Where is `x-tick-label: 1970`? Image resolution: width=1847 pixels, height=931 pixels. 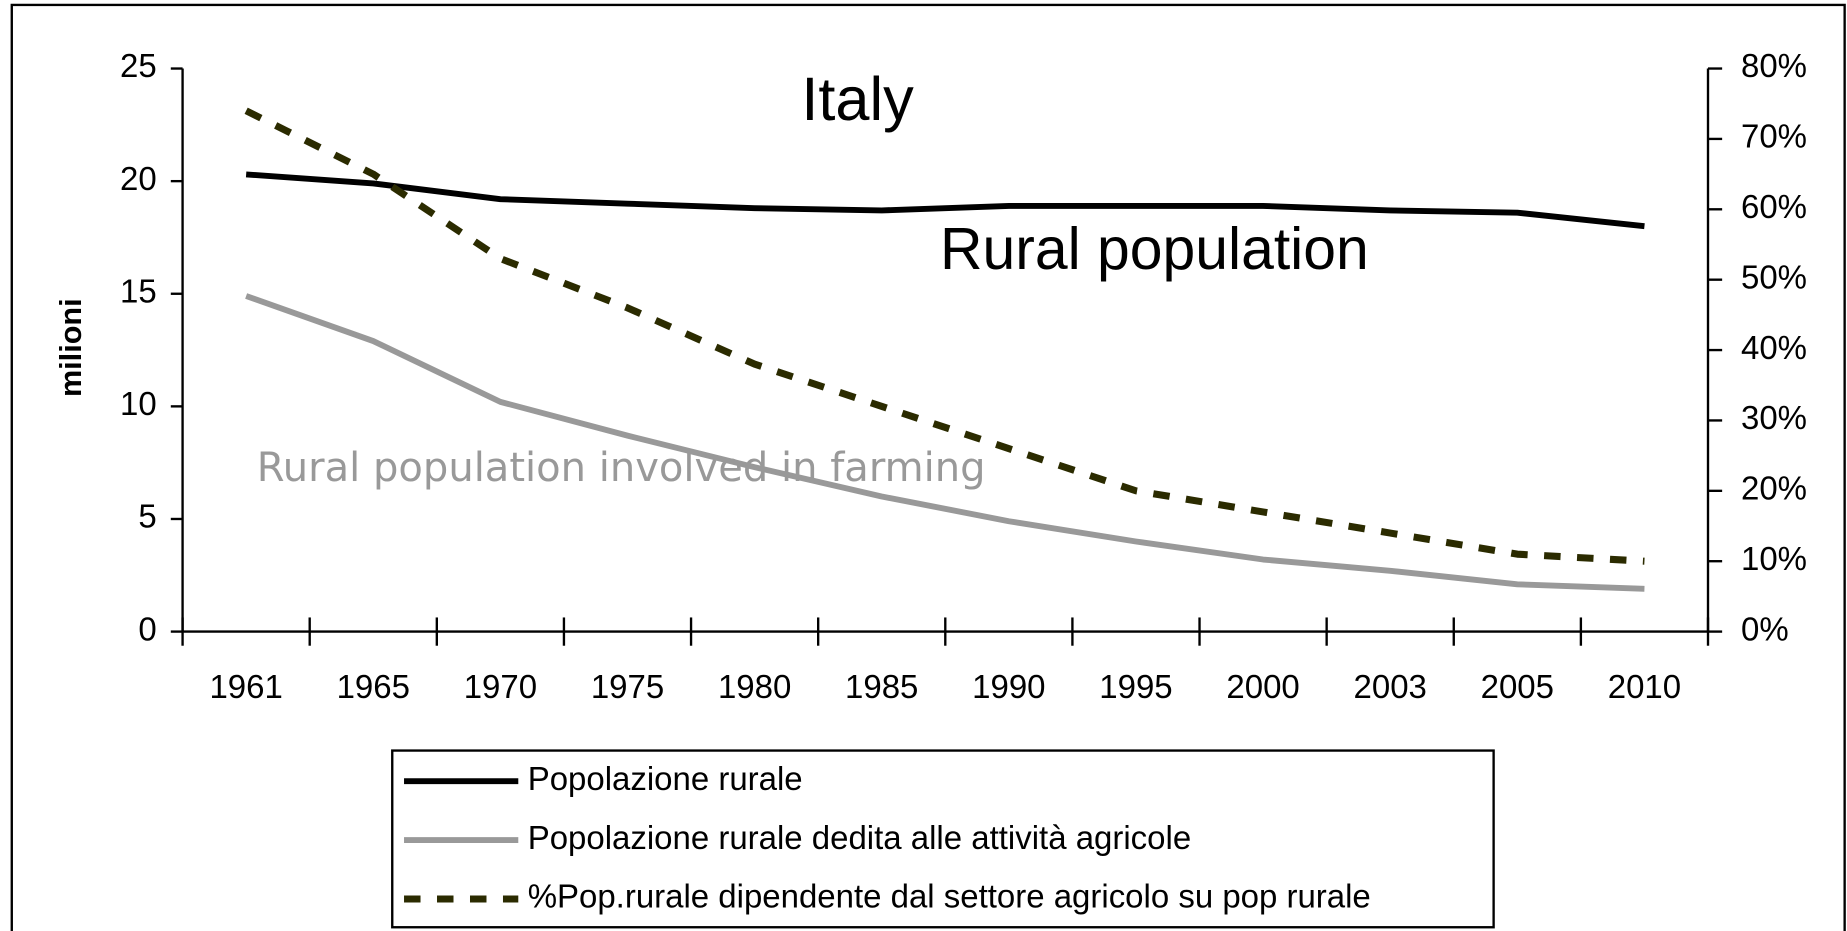 x-tick-label: 1970 is located at coordinates (500, 686).